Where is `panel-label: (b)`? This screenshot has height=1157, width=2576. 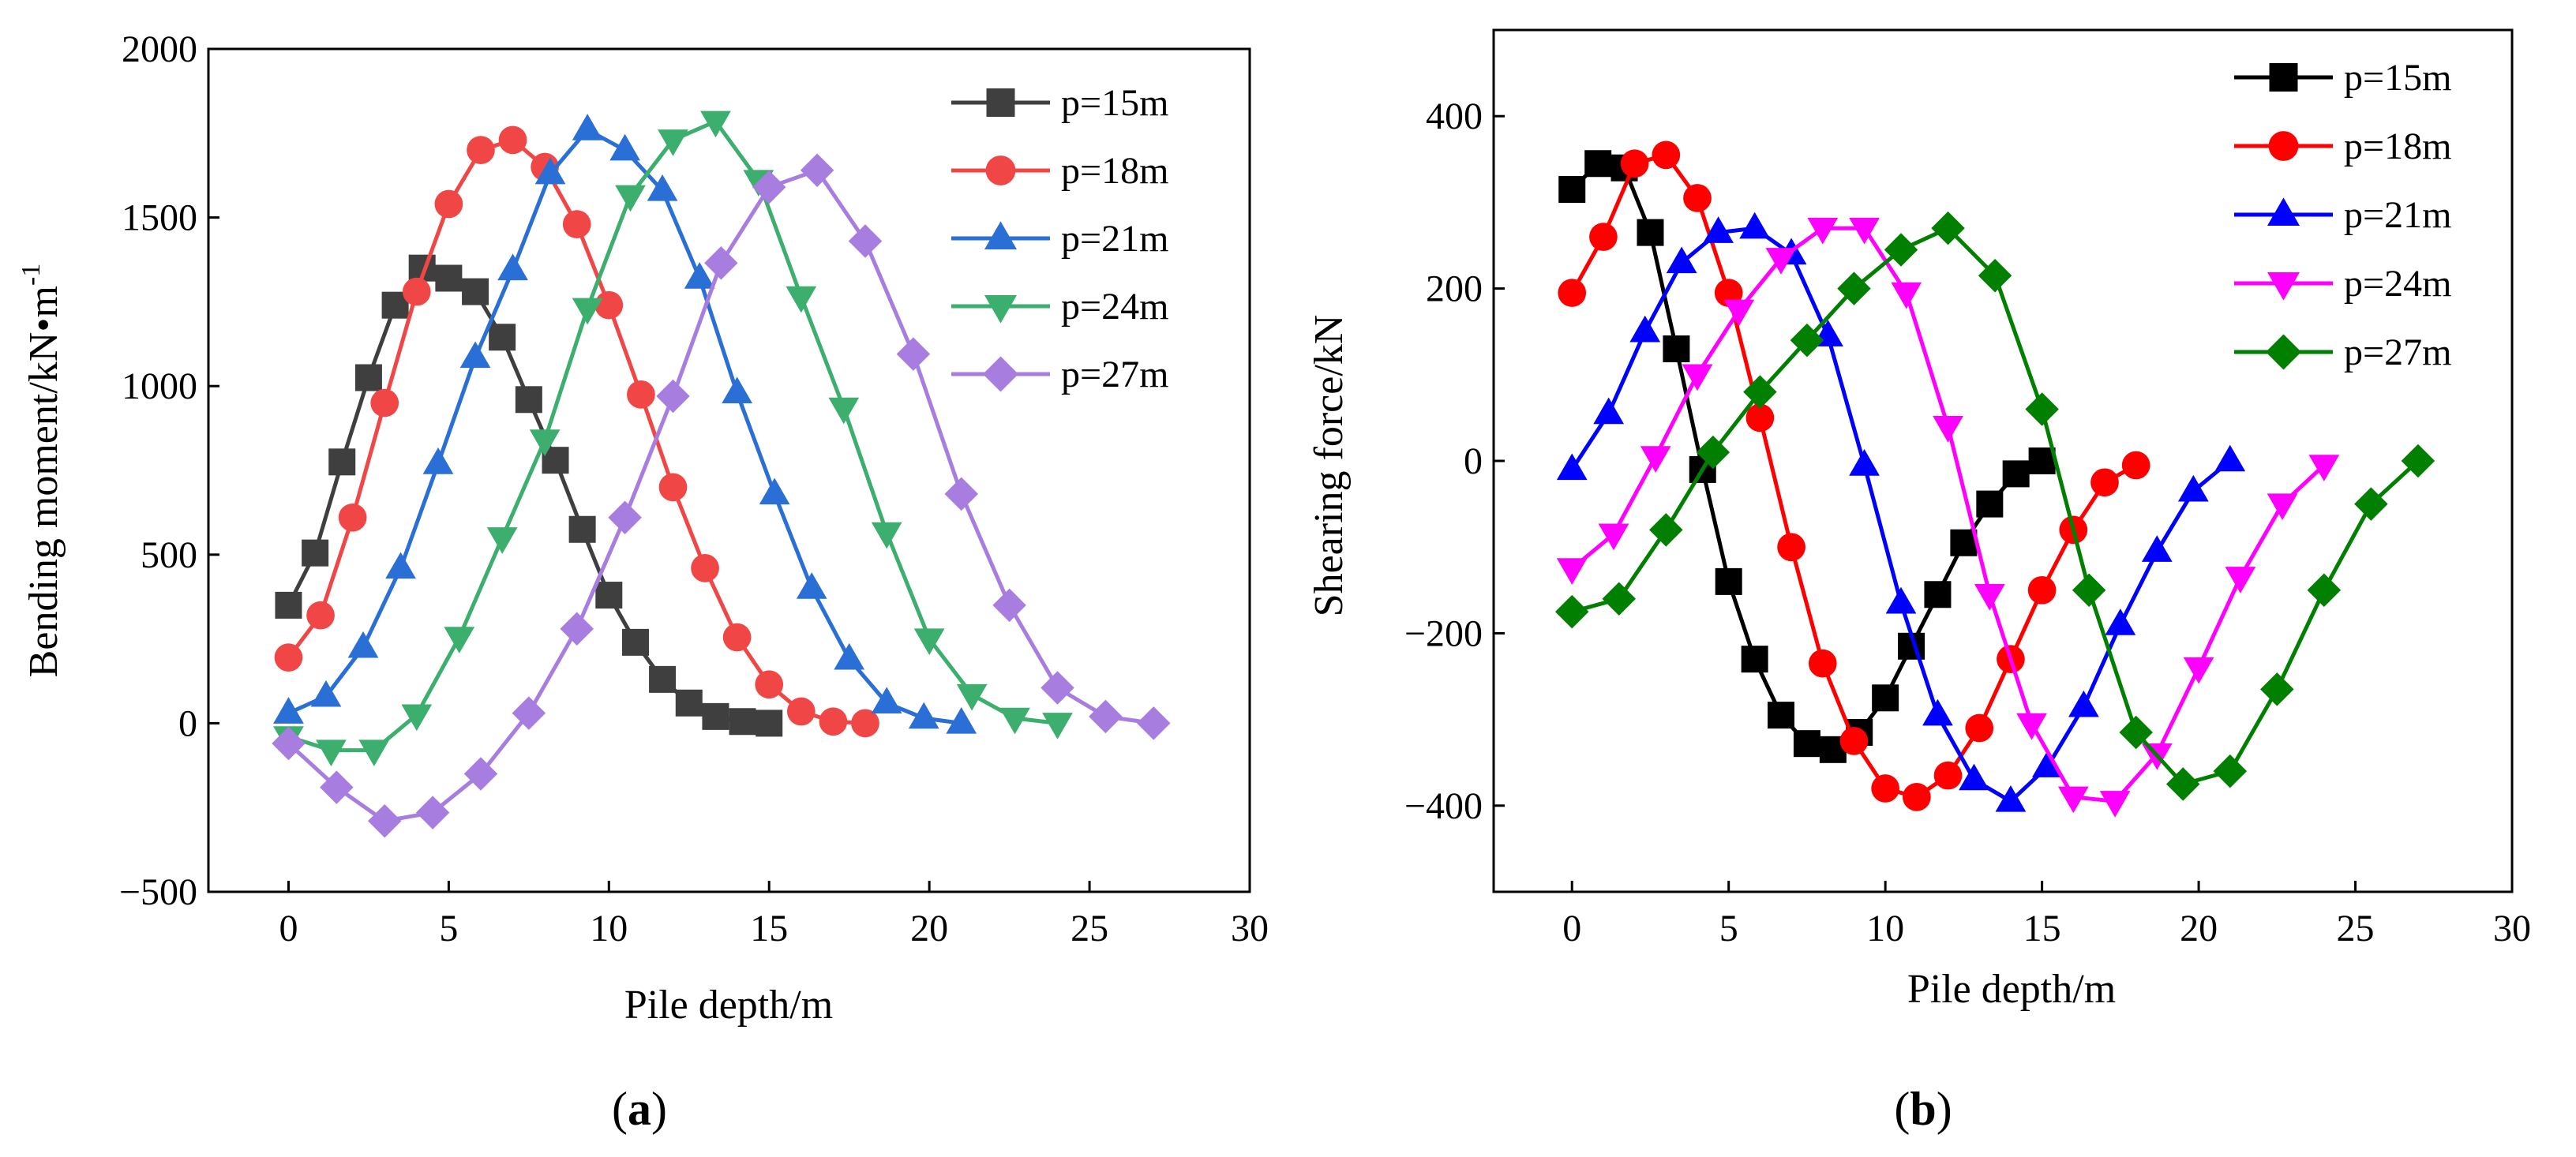 panel-label: (b) is located at coordinates (1923, 1109).